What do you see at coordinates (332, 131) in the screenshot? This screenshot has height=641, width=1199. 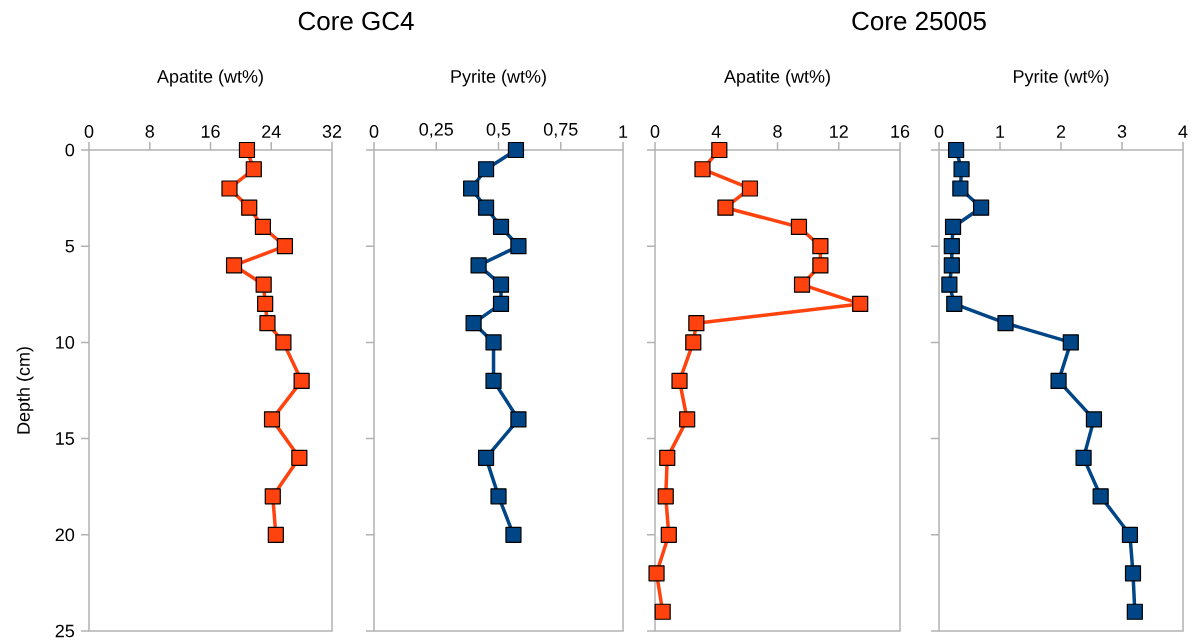 I see `x-tick-label: 32` at bounding box center [332, 131].